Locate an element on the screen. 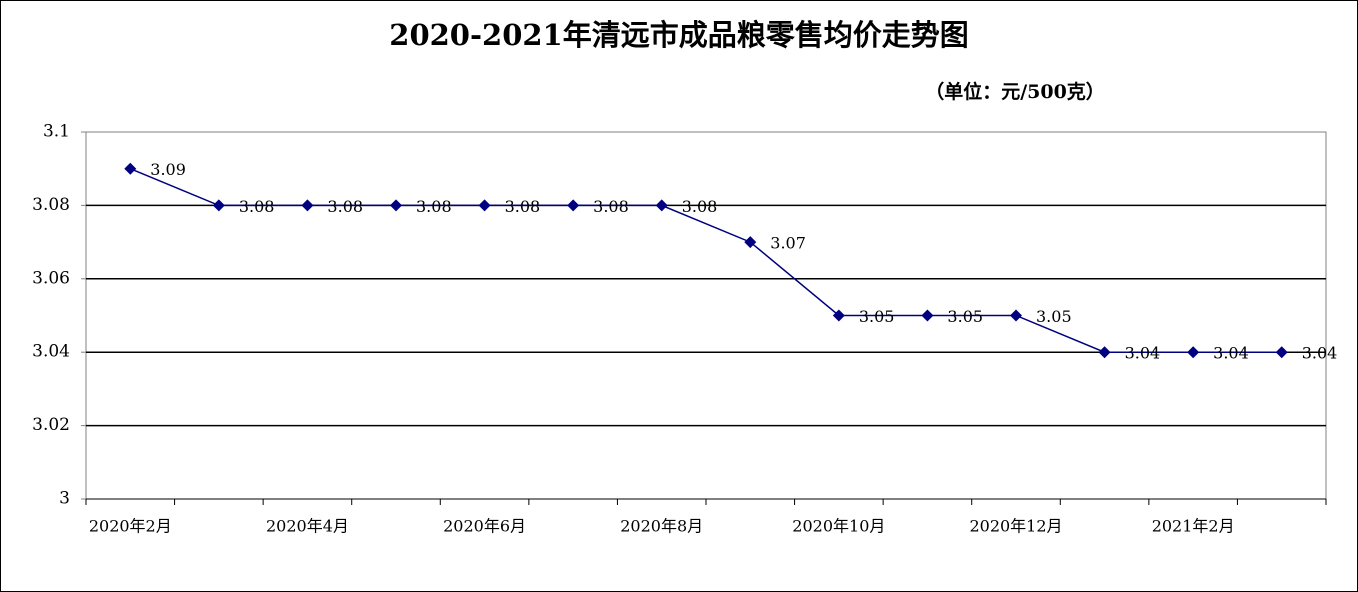  x-tick-label: 2020年6月 is located at coordinates (484, 526).